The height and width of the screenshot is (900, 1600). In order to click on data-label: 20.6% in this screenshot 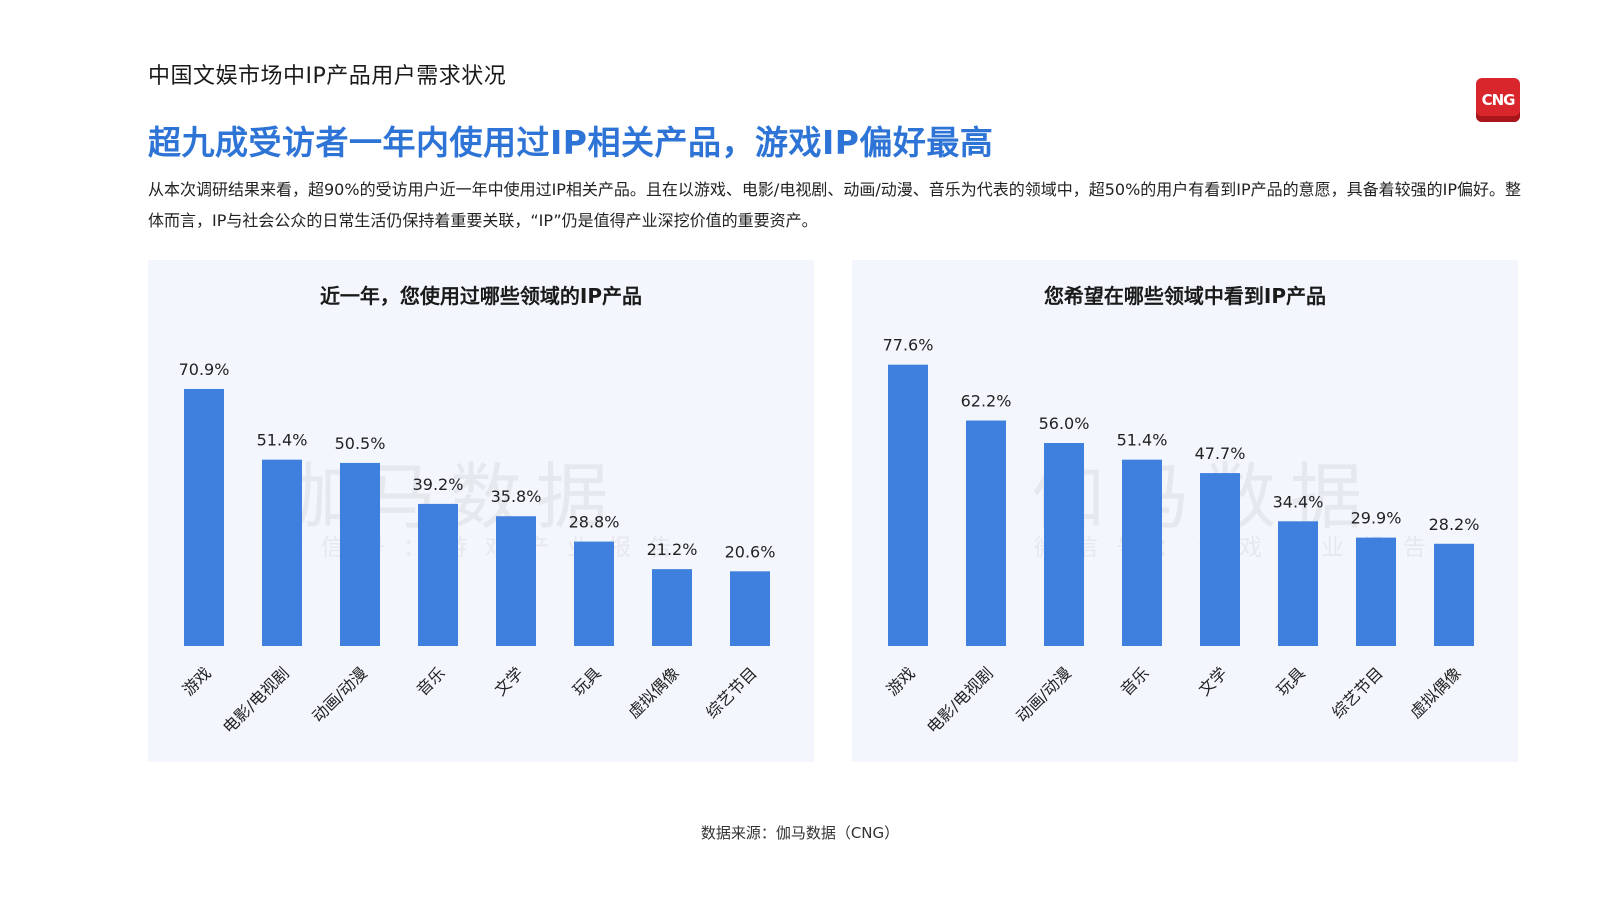, I will do `click(750, 551)`.